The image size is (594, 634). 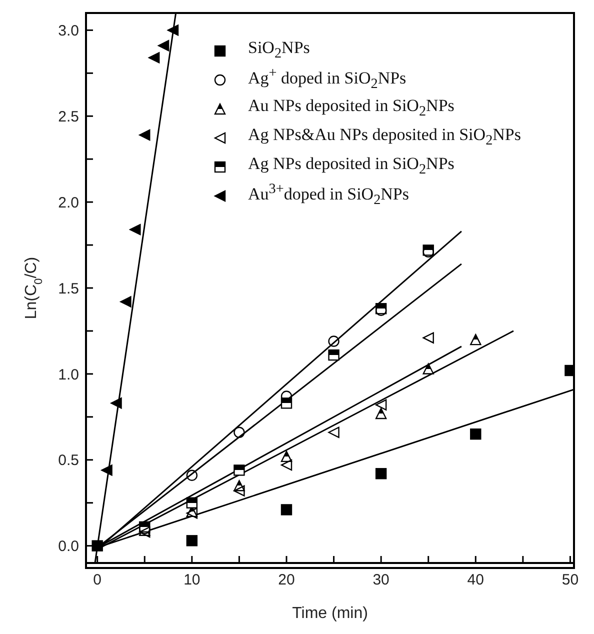 What do you see at coordinates (329, 195) in the screenshot?
I see `legend-label: Au$^{3+}$doped in SiO$_{2}$NPs` at bounding box center [329, 195].